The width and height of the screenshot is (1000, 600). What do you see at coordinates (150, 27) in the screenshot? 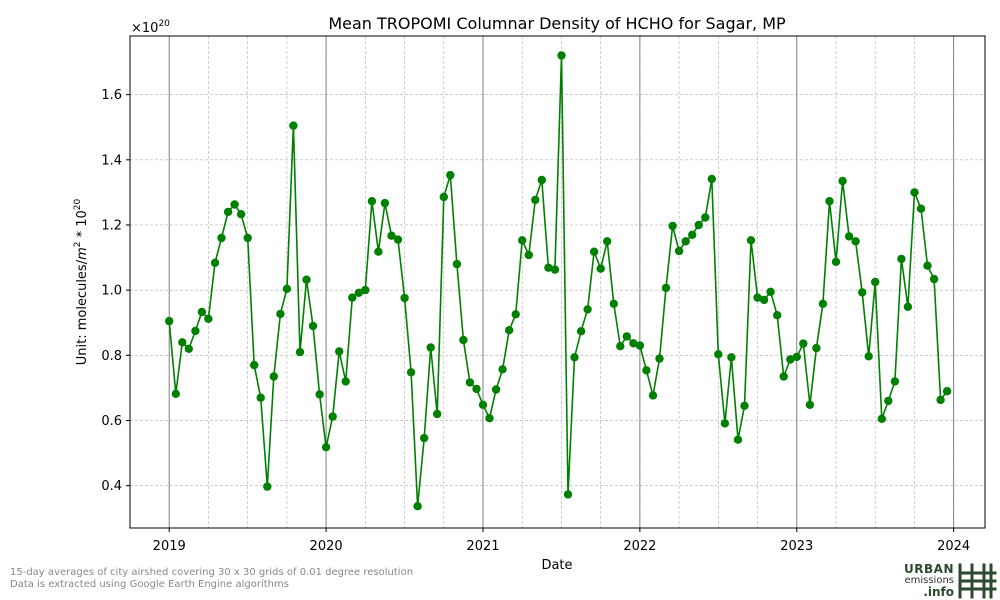
I see `y-offset-label: ×10²⁰` at bounding box center [150, 27].